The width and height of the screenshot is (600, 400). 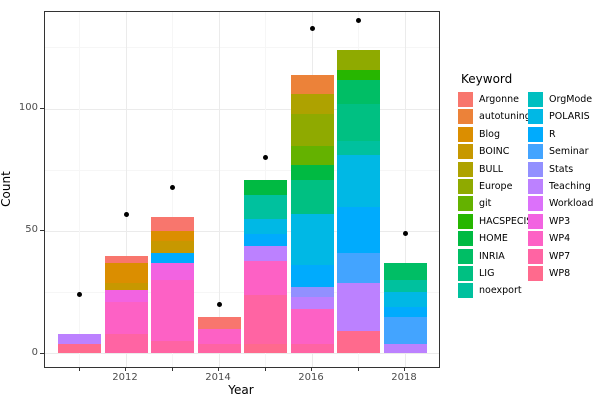 What do you see at coordinates (487, 79) in the screenshot?
I see `legend-title: Keyword` at bounding box center [487, 79].